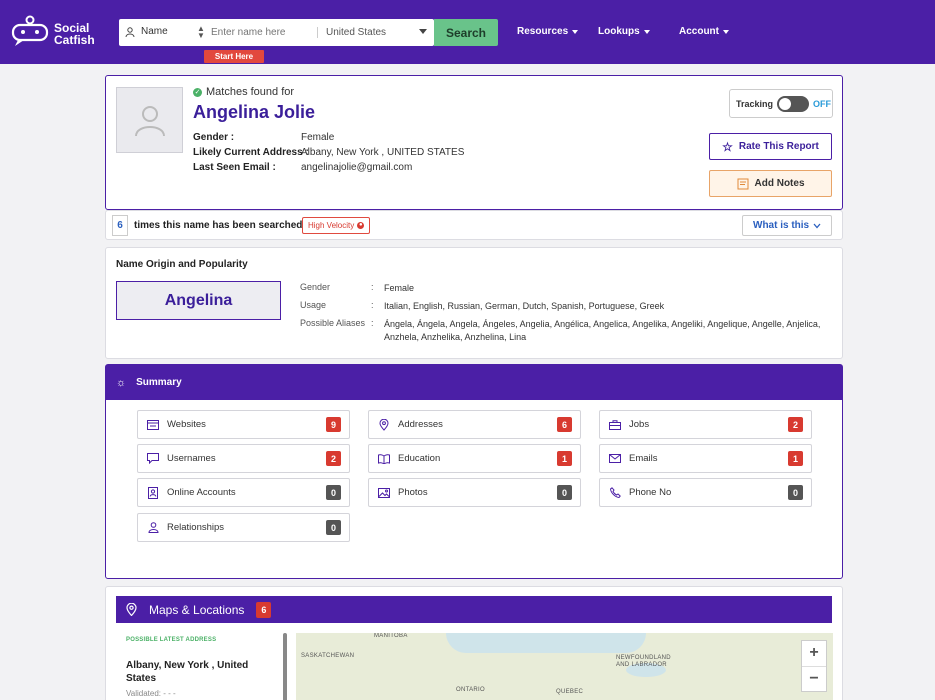 This screenshot has width=935, height=700. What do you see at coordinates (254, 112) in the screenshot?
I see `person-name: Angelina Jolie` at bounding box center [254, 112].